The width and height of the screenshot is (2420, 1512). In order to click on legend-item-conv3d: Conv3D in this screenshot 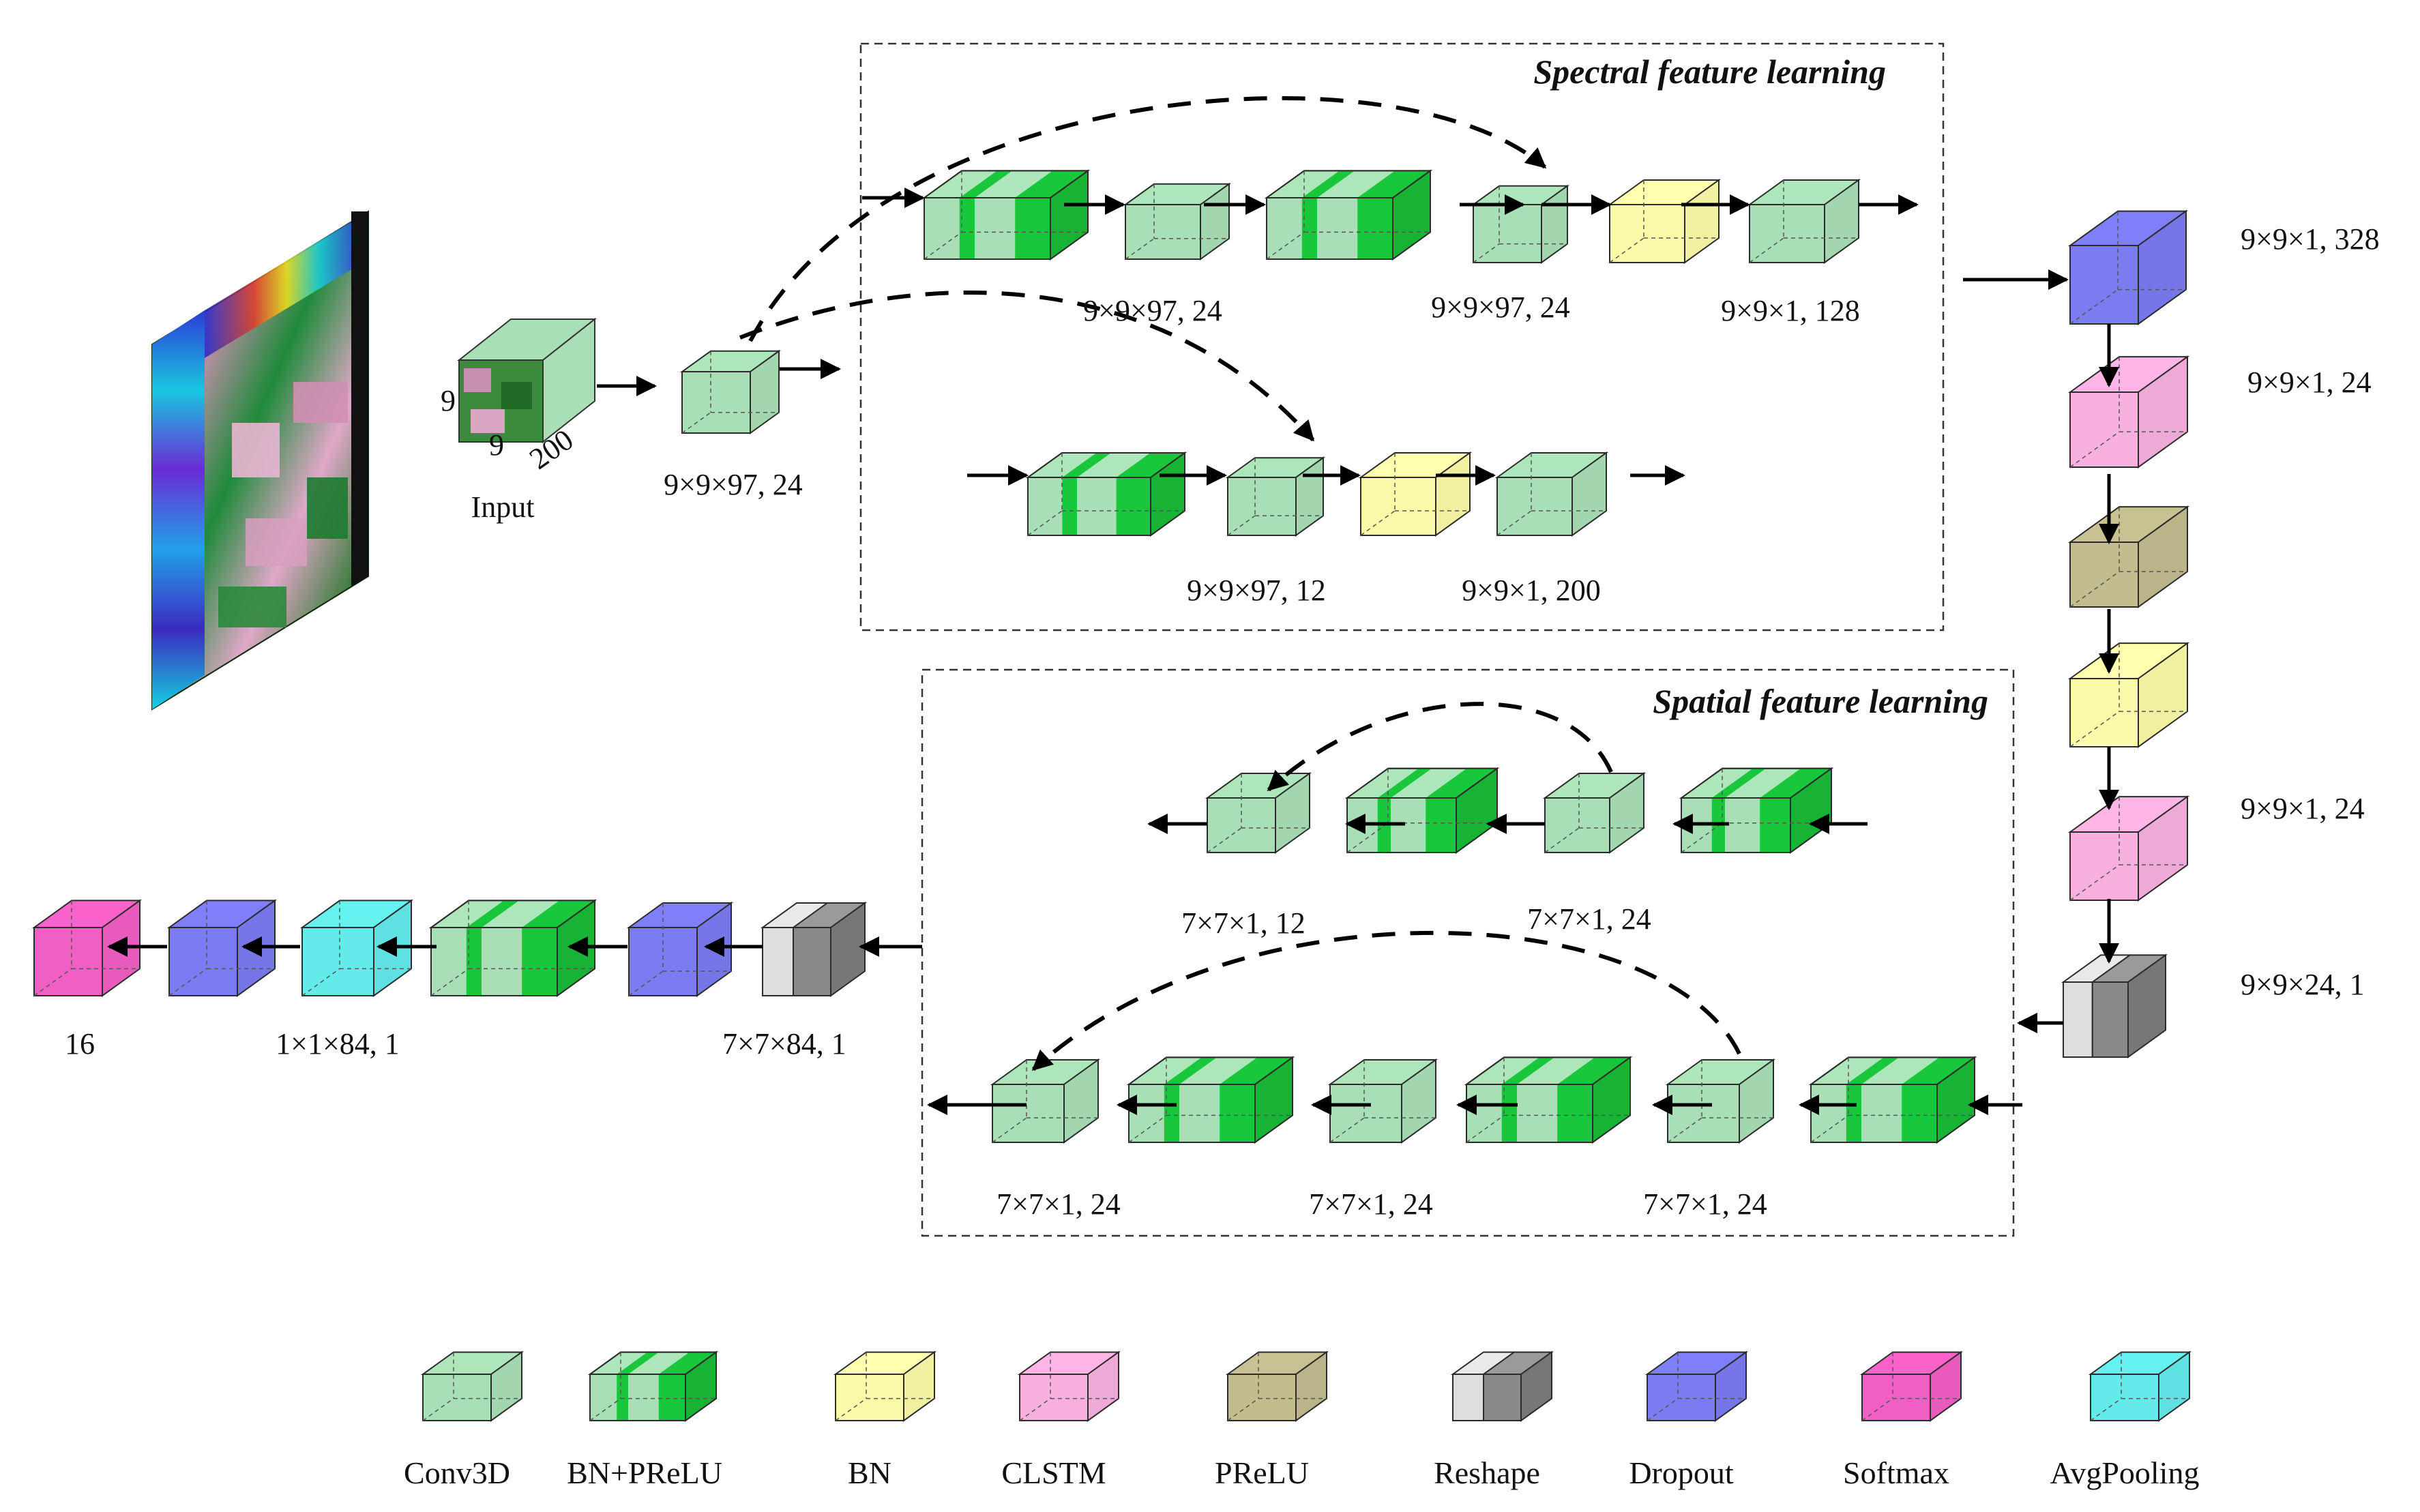, I will do `click(464, 1420)`.